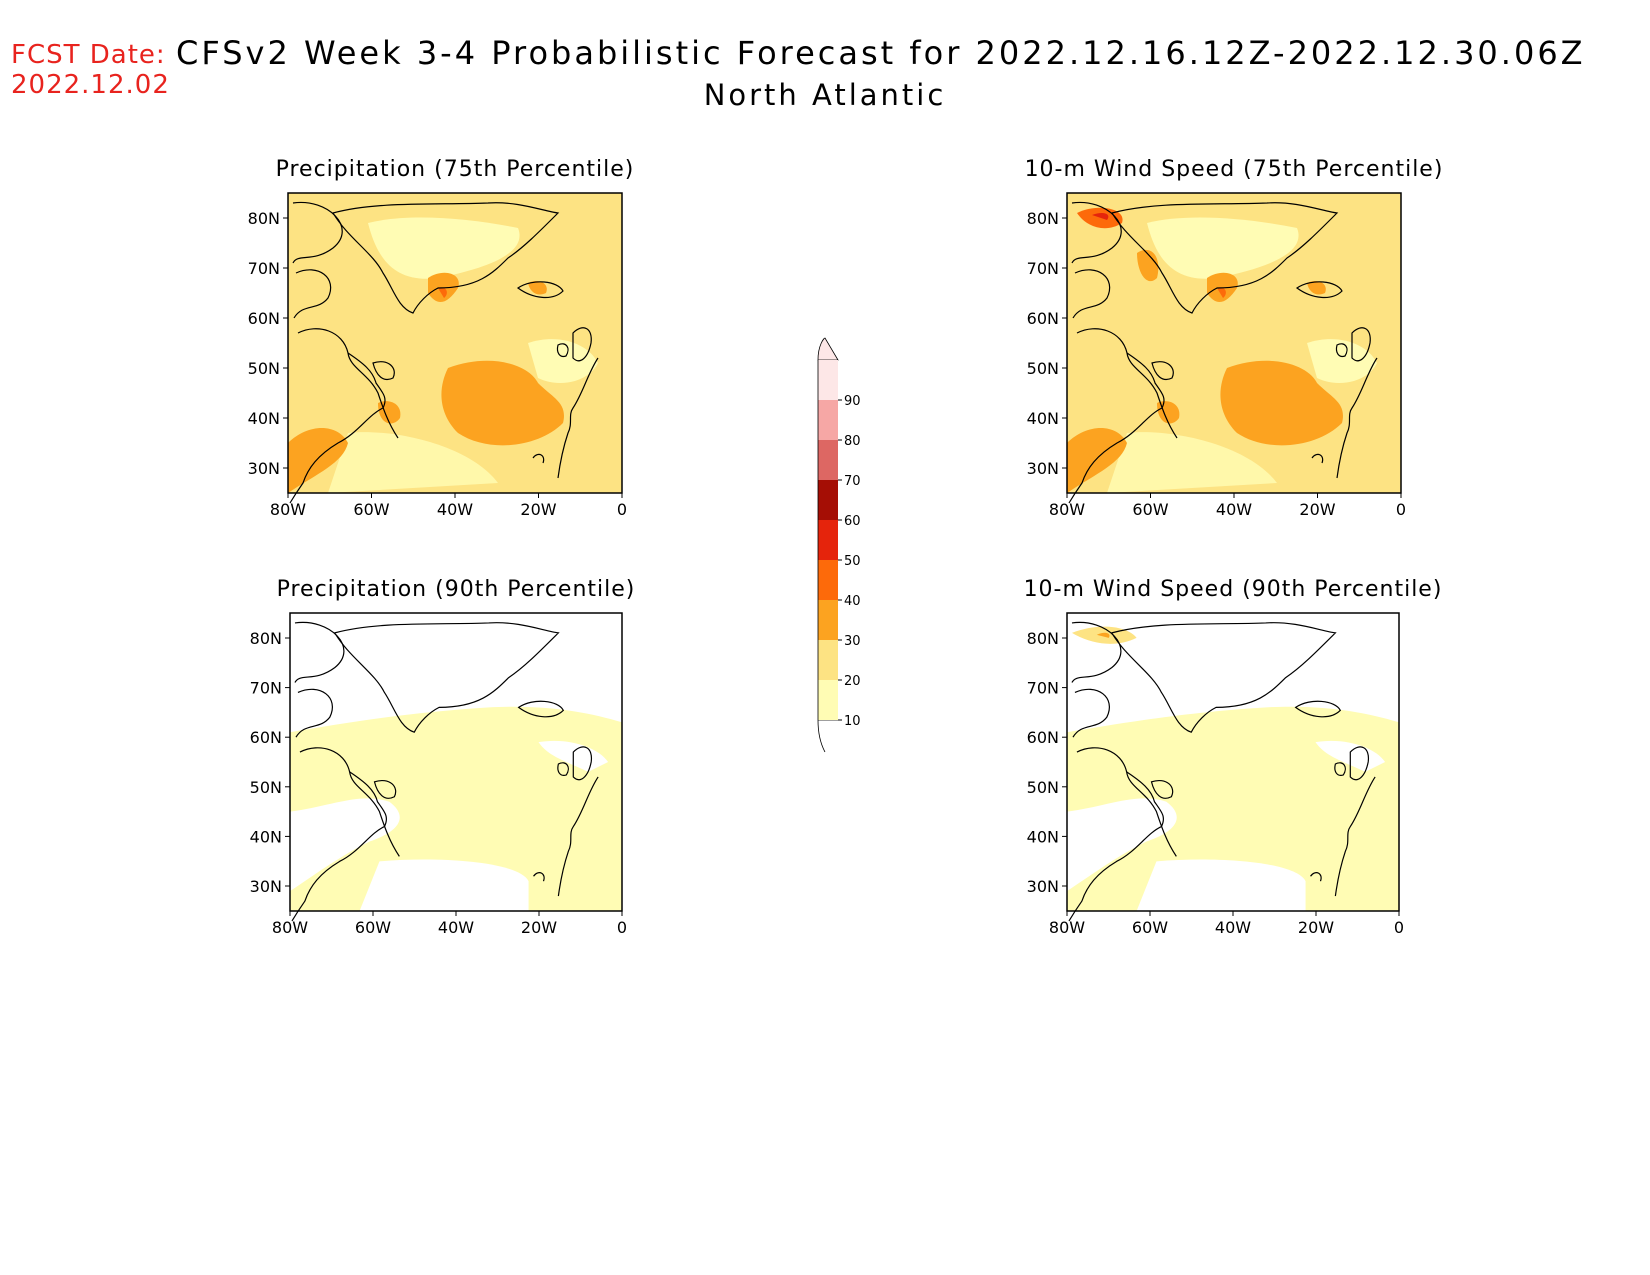 The image size is (1650, 1275). Describe the element at coordinates (852, 721) in the screenshot. I see `colorbar-tick-label: 10` at that location.